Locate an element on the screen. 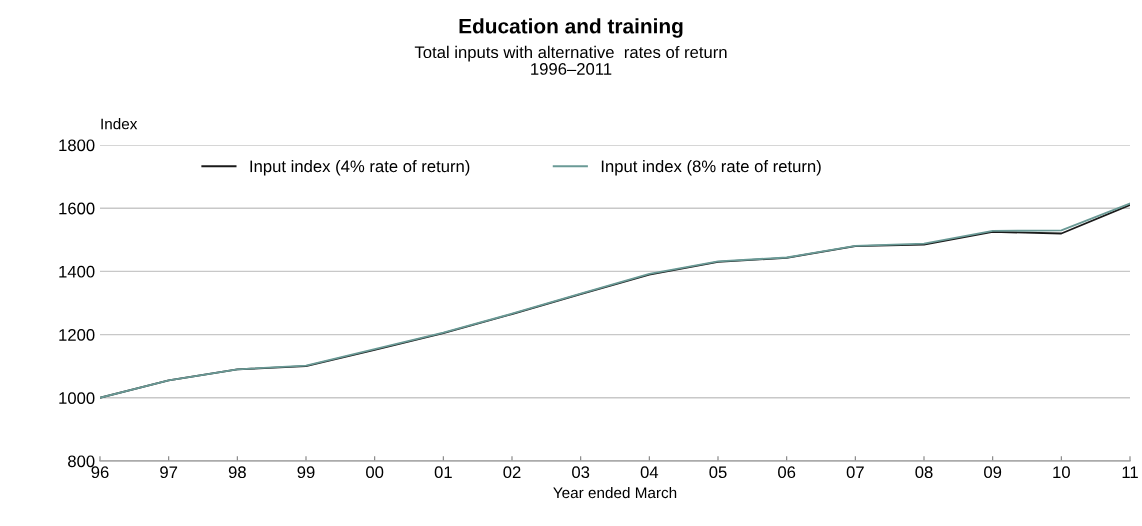 The width and height of the screenshot is (1142, 526). x-tick-label: 03 is located at coordinates (581, 472).